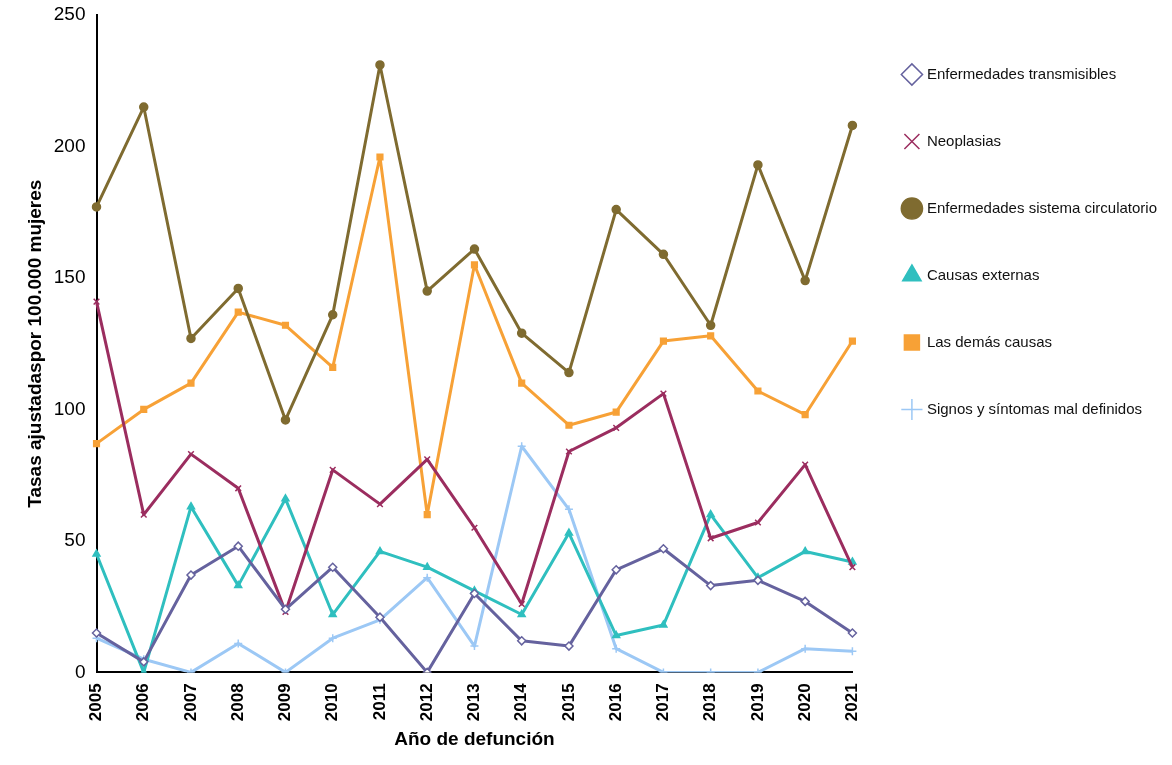 The width and height of the screenshot is (1172, 765). What do you see at coordinates (852, 702) in the screenshot?
I see `x-tick-label: 2021` at bounding box center [852, 702].